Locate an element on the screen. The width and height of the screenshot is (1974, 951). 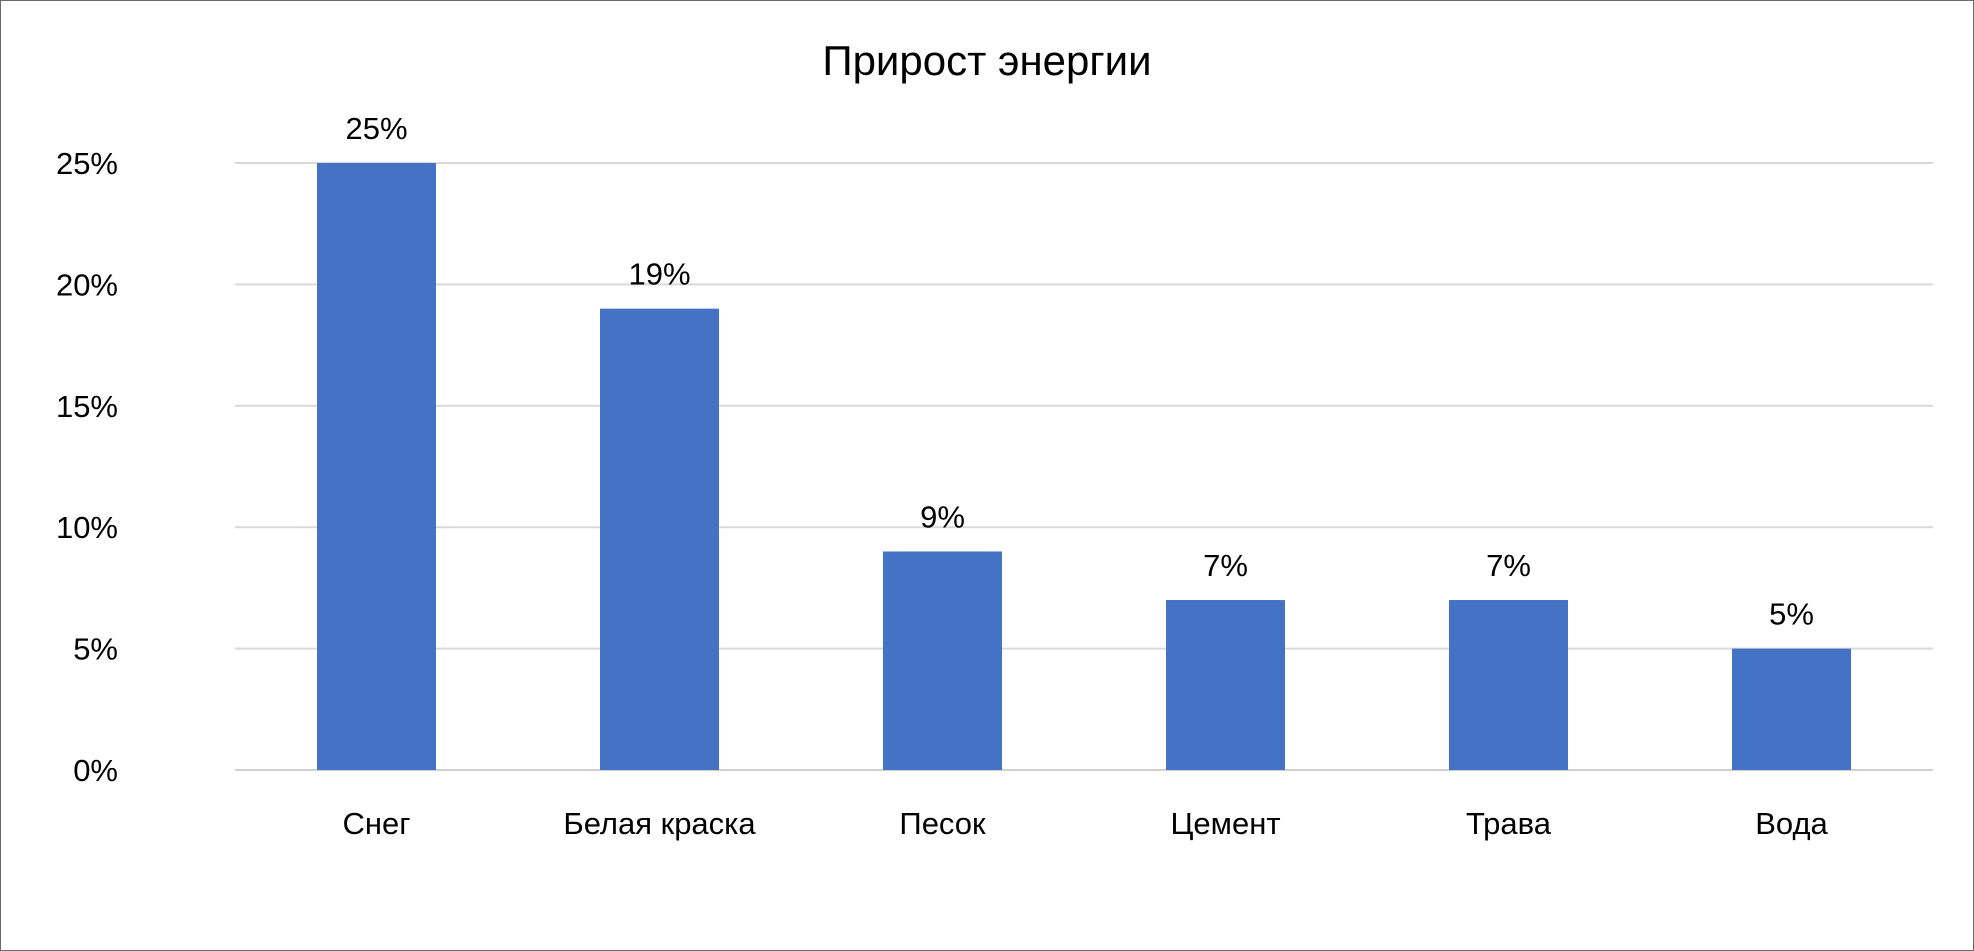
y-tick-label: 25% is located at coordinates (87, 163).